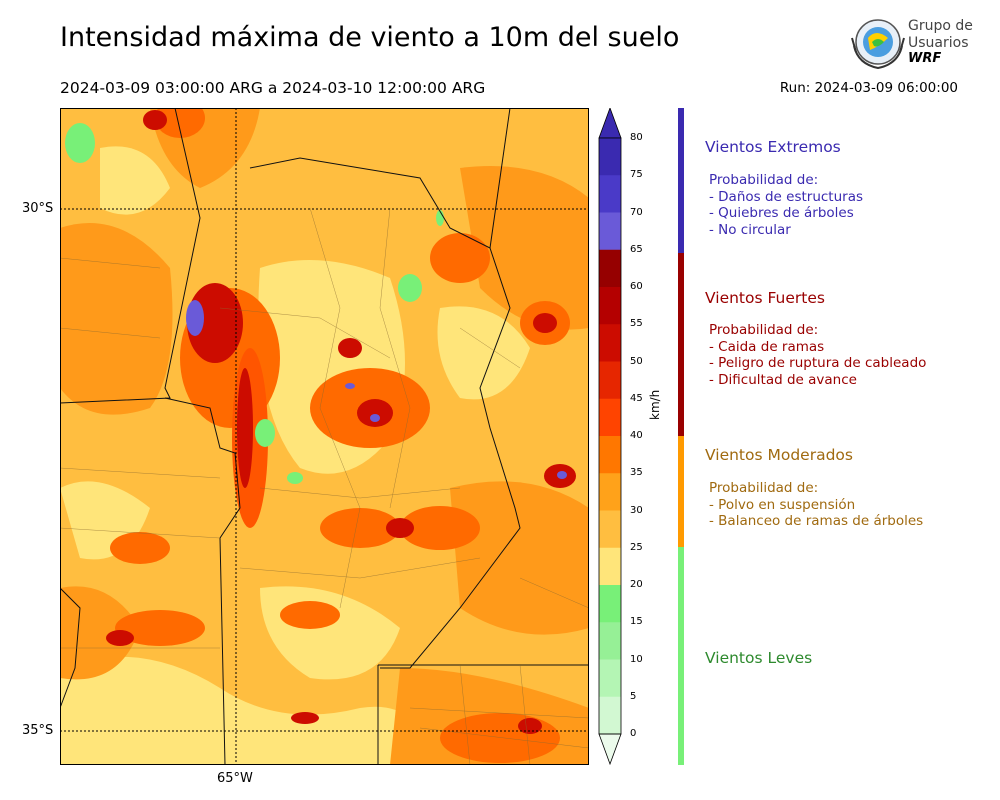 The height and width of the screenshot is (800, 1000). Describe the element at coordinates (610, 749) in the screenshot. I see `colorbar-bottom-arrow` at that location.